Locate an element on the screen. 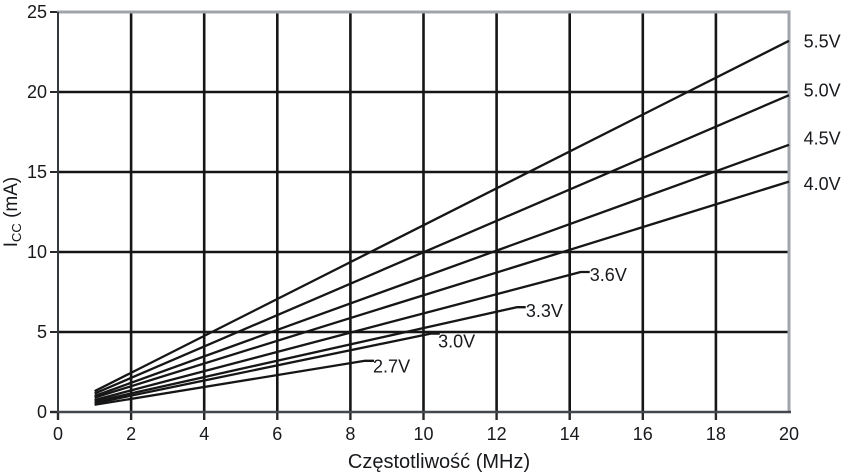  x-tick-label: 0 is located at coordinates (58, 434).